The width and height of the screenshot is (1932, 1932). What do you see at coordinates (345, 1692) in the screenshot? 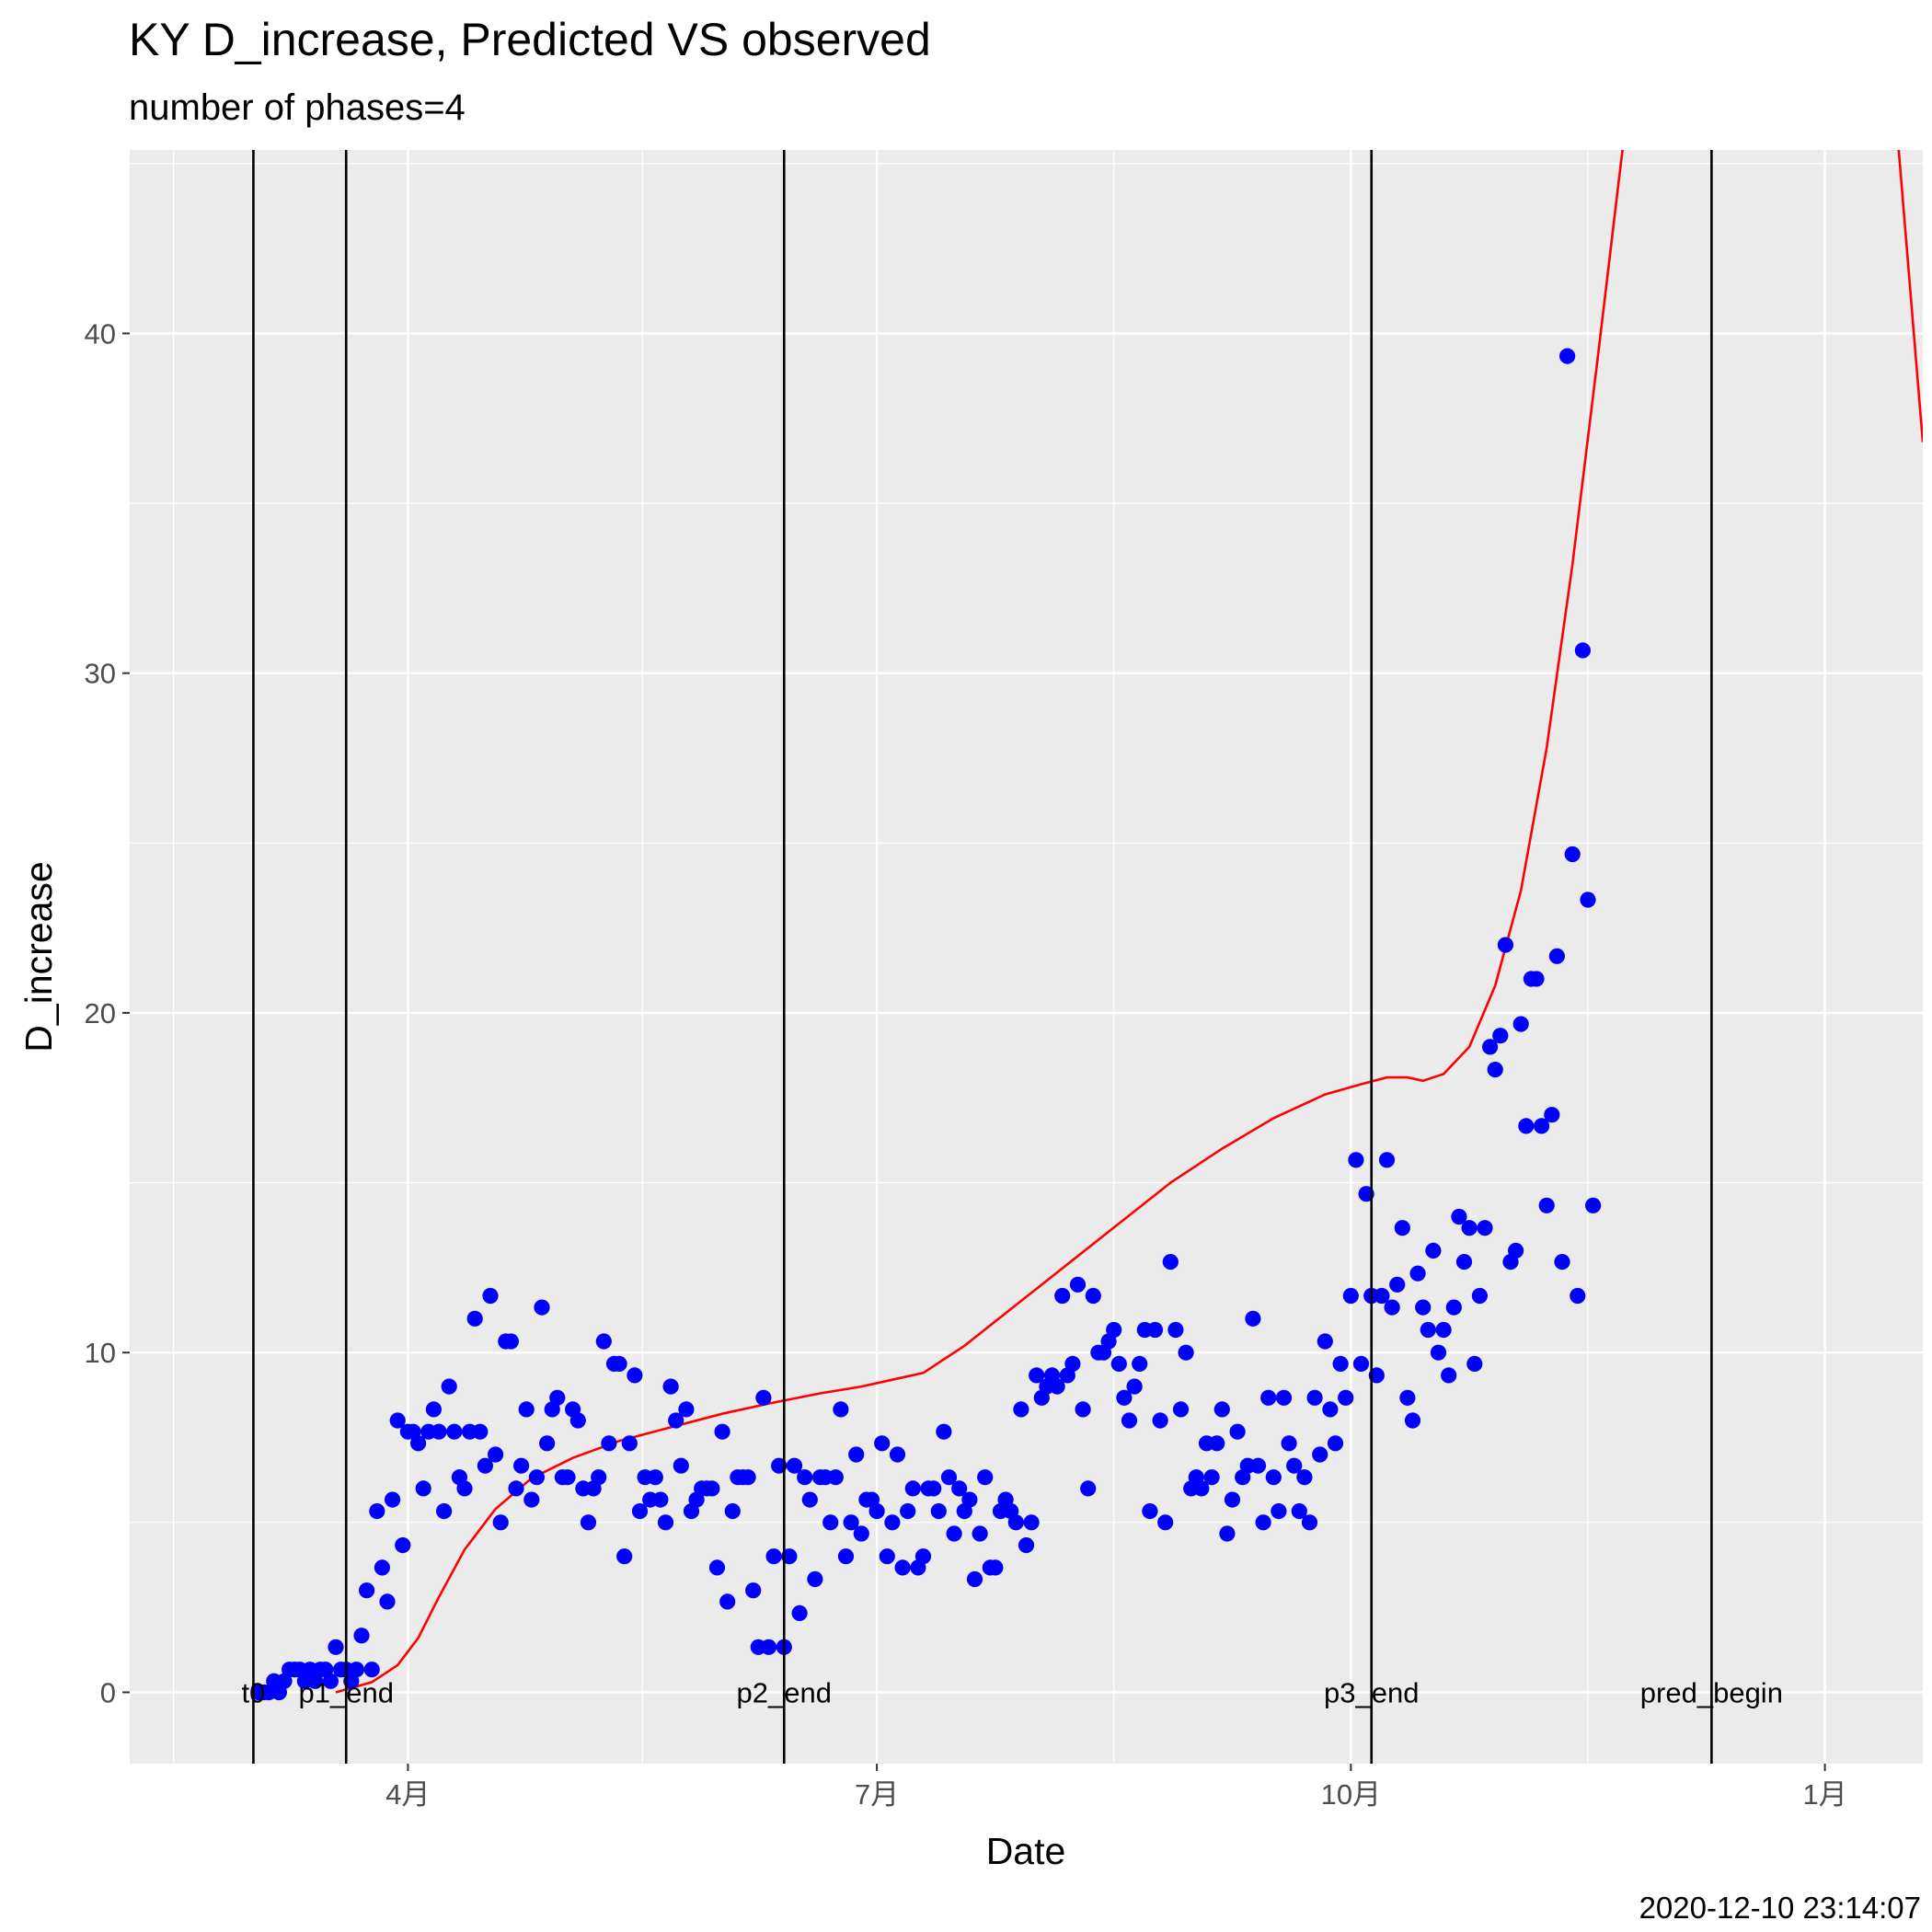
I see `phase-label: p1_end` at bounding box center [345, 1692].